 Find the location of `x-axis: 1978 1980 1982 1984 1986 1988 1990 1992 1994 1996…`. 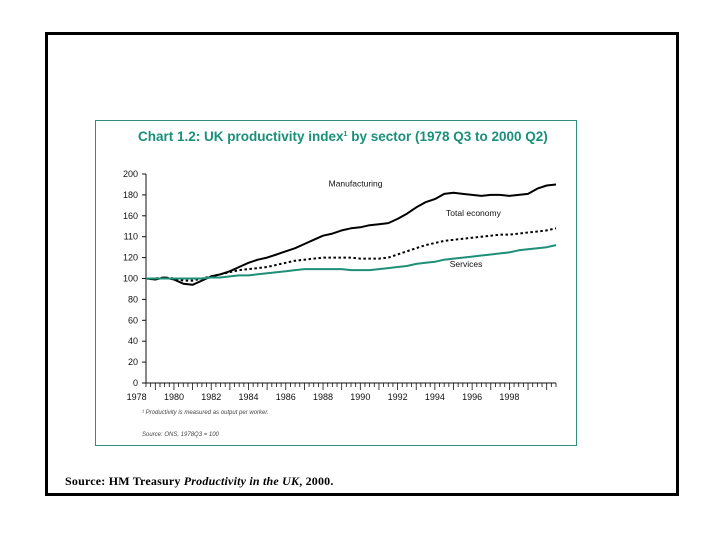

x-axis: 1978 1980 1982 1984 1986 1988 1990 1992 1994 1996… is located at coordinates (342, 392).